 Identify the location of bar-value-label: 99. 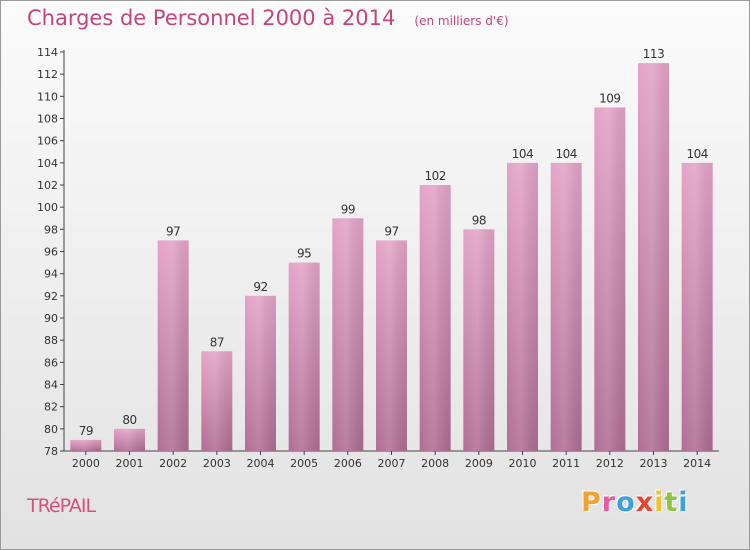
(348, 209).